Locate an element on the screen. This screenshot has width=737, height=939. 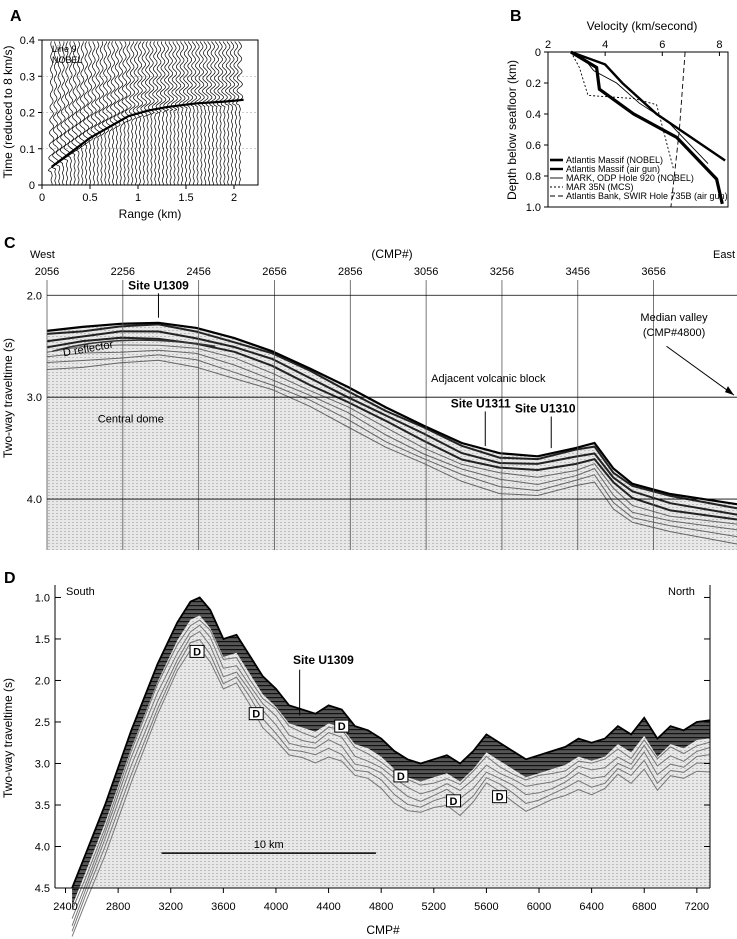
x-tick-label: 0 is located at coordinates (42, 198).